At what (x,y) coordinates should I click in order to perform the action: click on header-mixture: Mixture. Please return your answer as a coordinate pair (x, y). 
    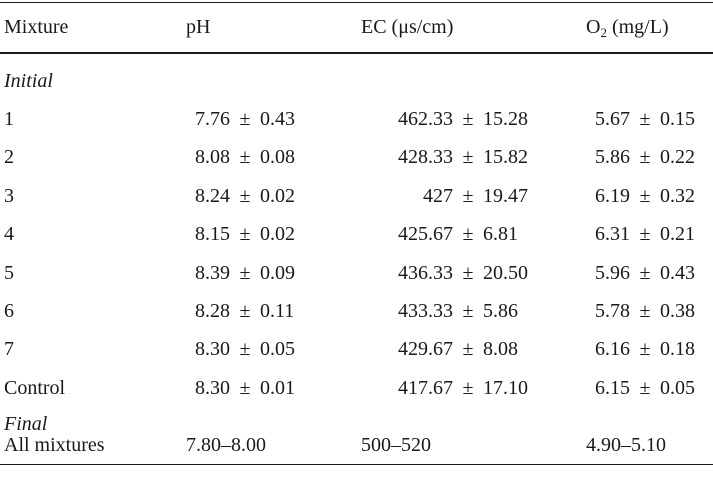
    Looking at the image, I should click on (36, 27).